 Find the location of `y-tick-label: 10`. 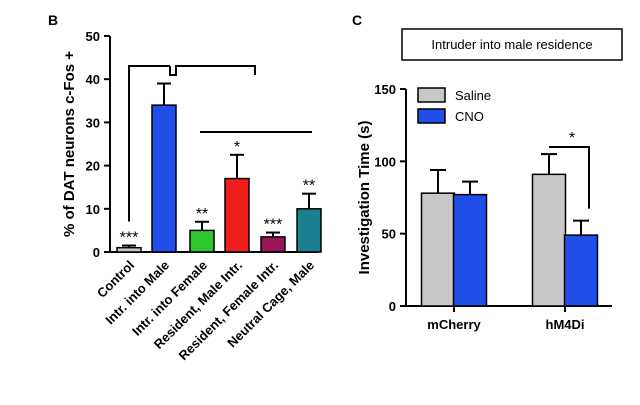

y-tick-label: 10 is located at coordinates (93, 209).